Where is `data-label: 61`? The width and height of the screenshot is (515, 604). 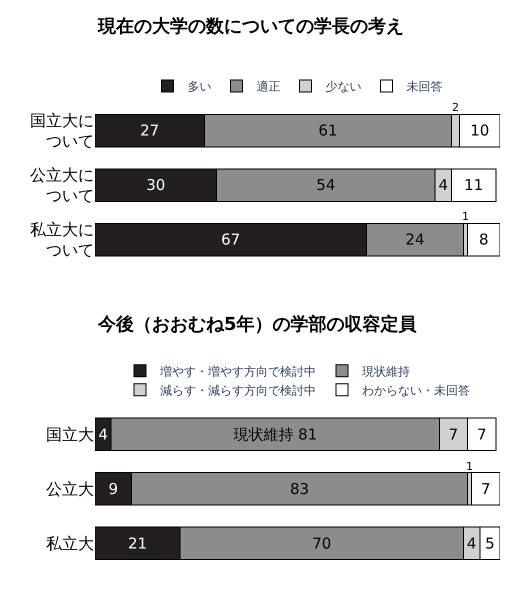
data-label: 61 is located at coordinates (328, 131).